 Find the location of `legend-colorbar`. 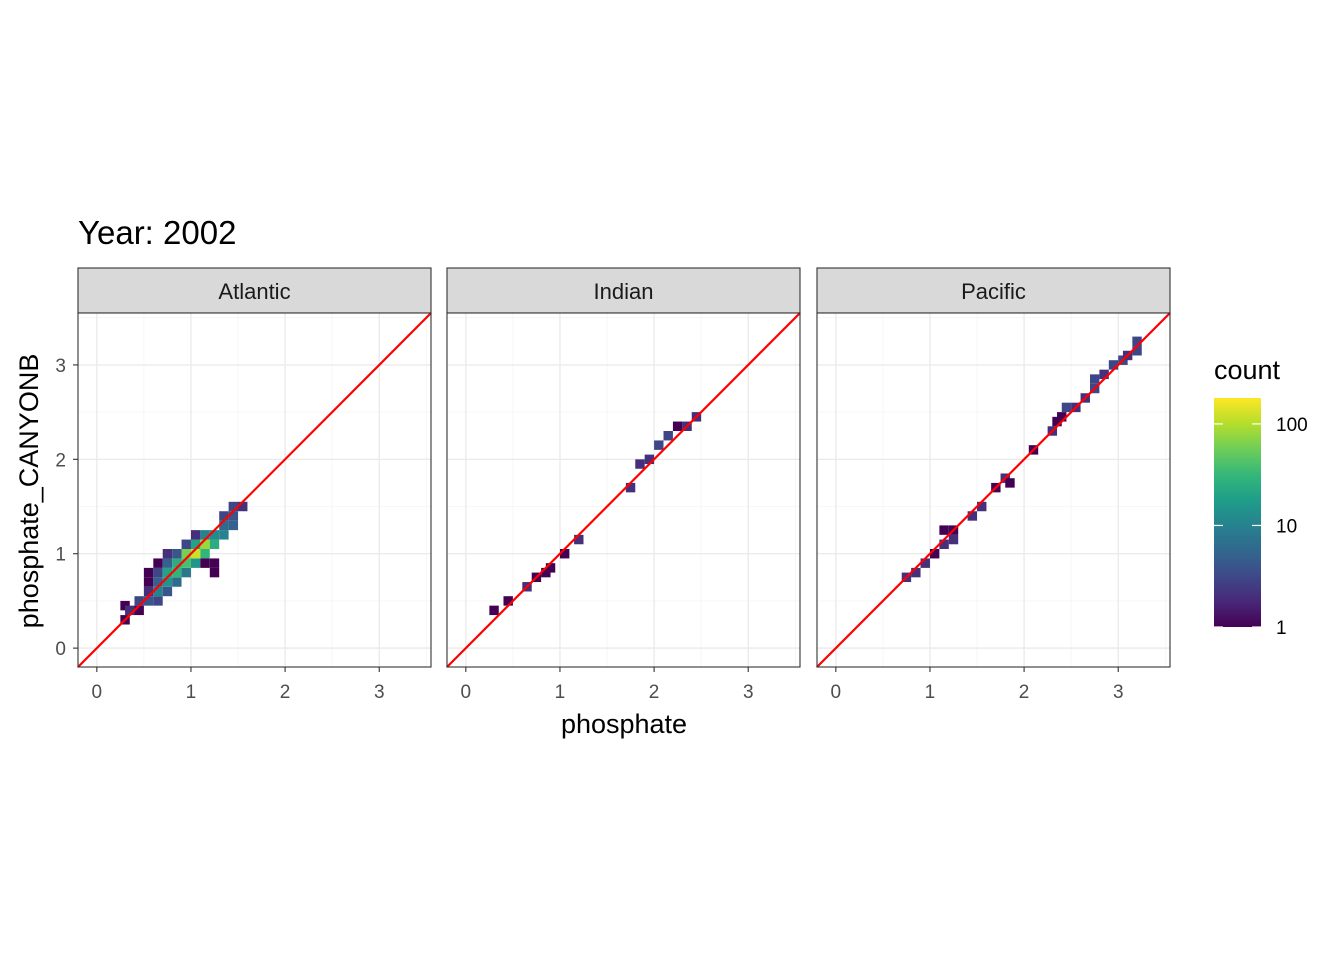

legend-colorbar is located at coordinates (1237, 512).